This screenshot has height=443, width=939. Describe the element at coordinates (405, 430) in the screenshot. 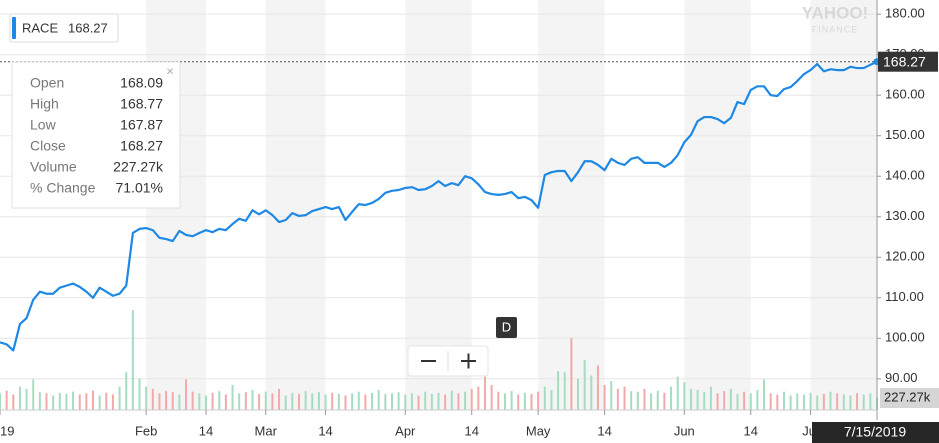

I see `x-tick-label: Apr` at that location.